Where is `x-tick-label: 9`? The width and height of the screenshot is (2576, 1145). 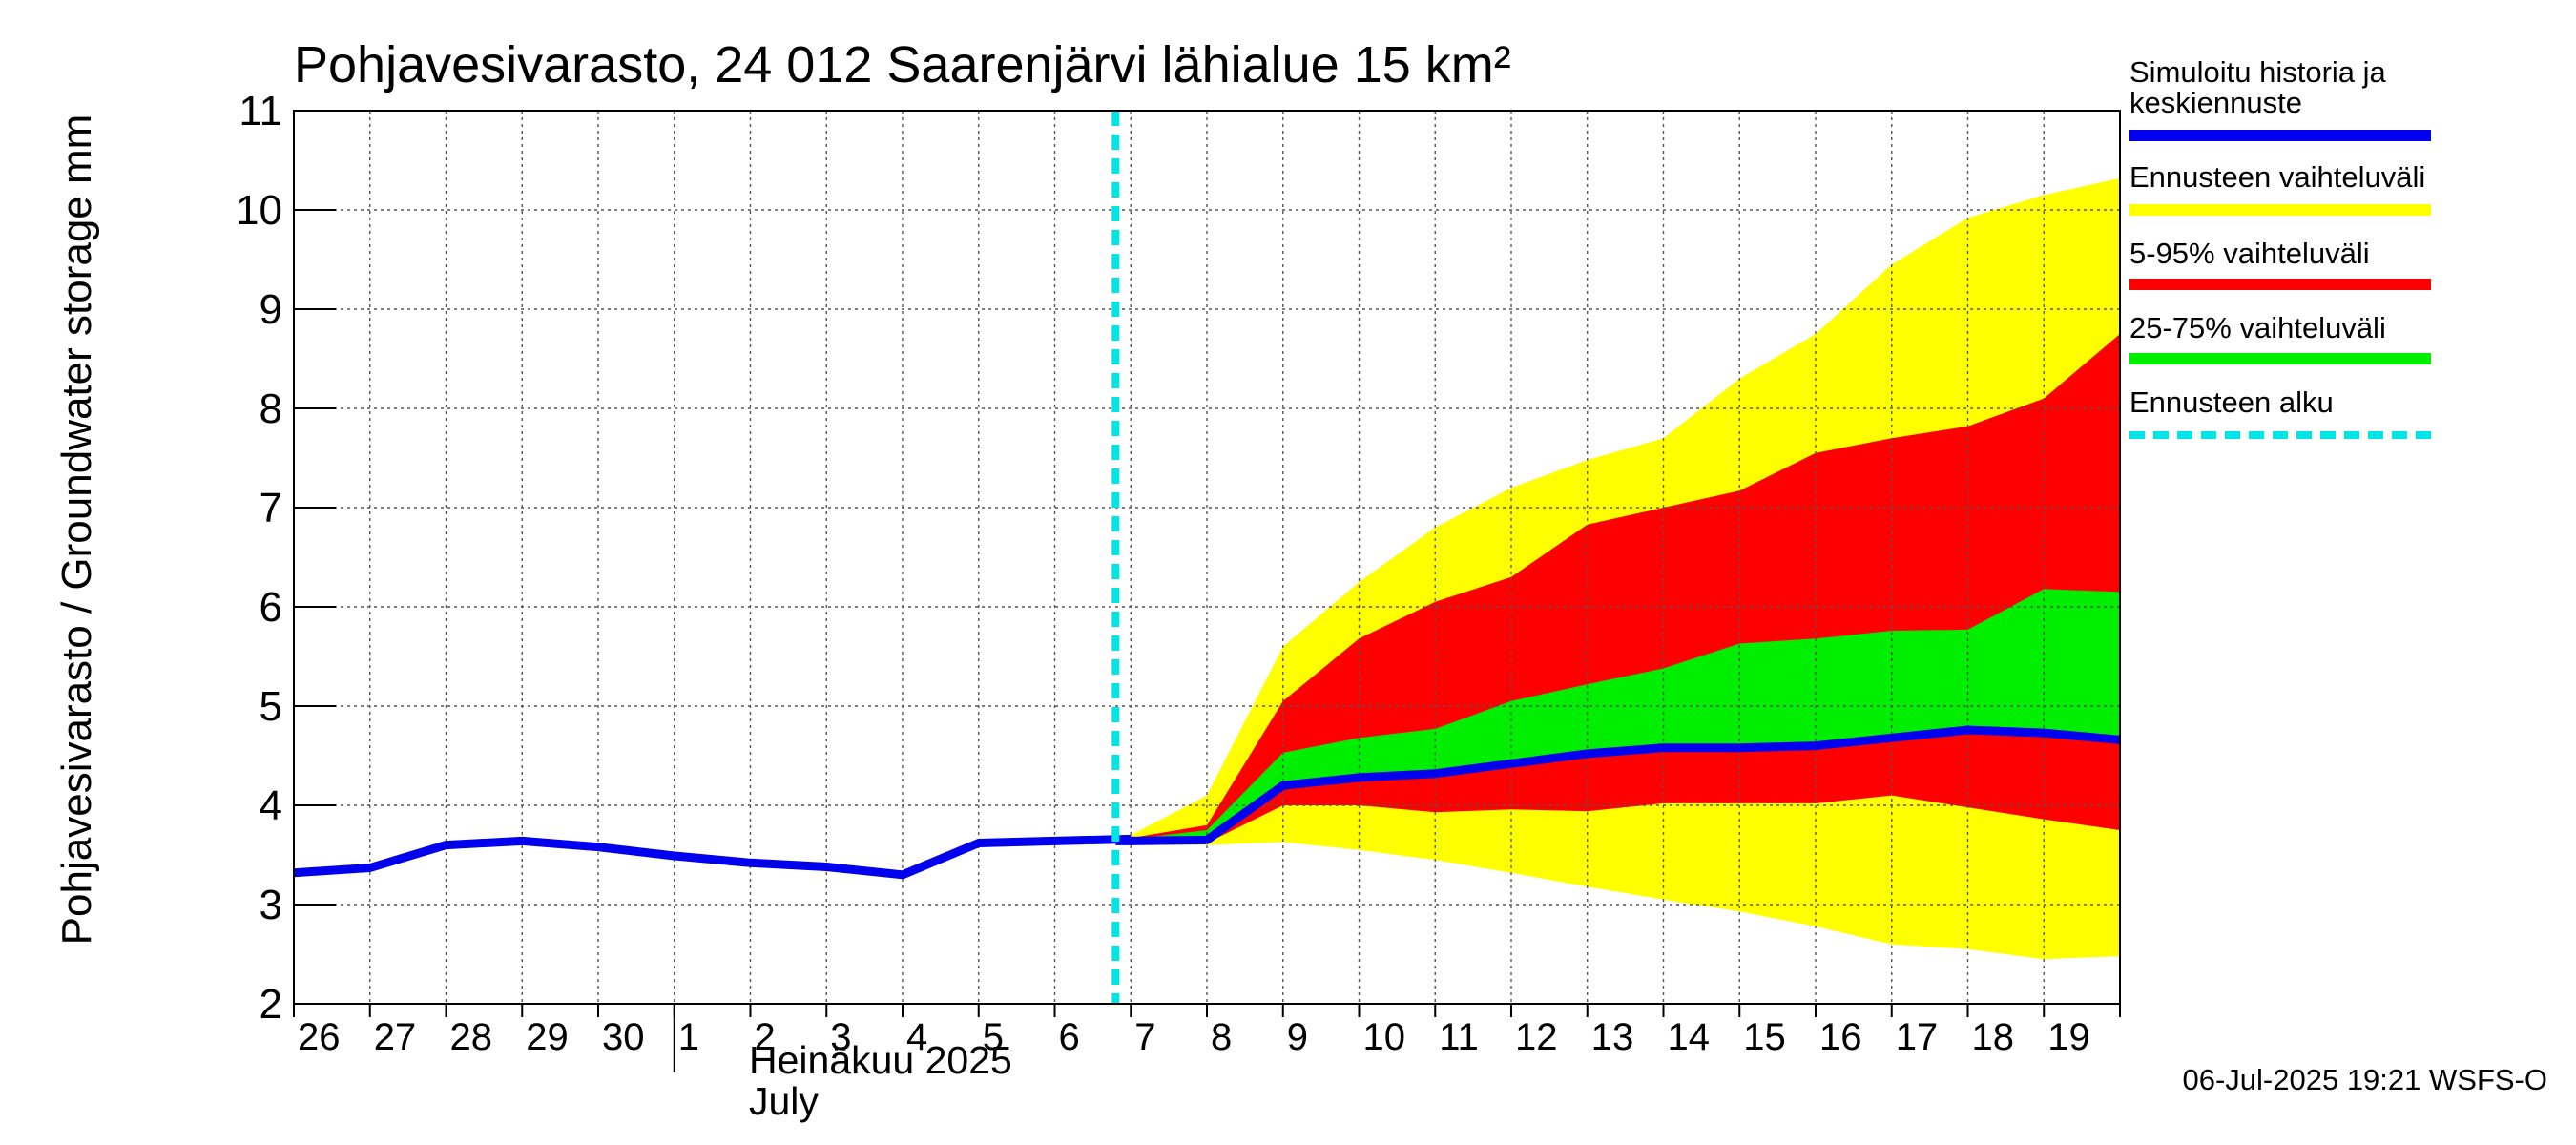 x-tick-label: 9 is located at coordinates (1297, 1037).